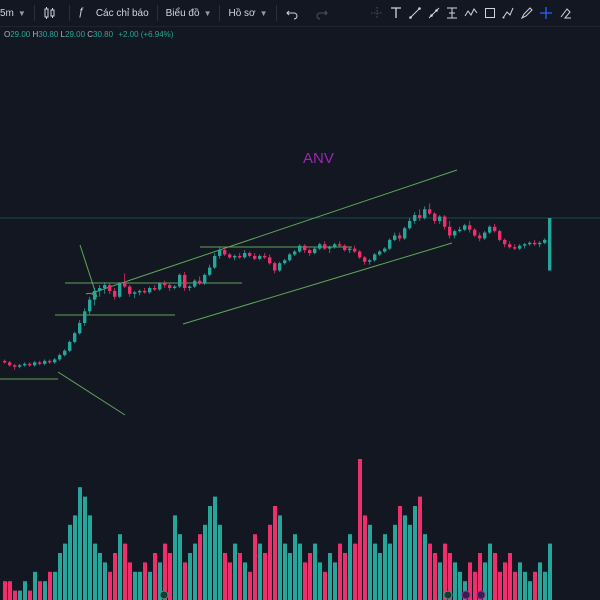  Describe the element at coordinates (263, 13) in the screenshot. I see `chevron-down-icon: ▼` at that location.